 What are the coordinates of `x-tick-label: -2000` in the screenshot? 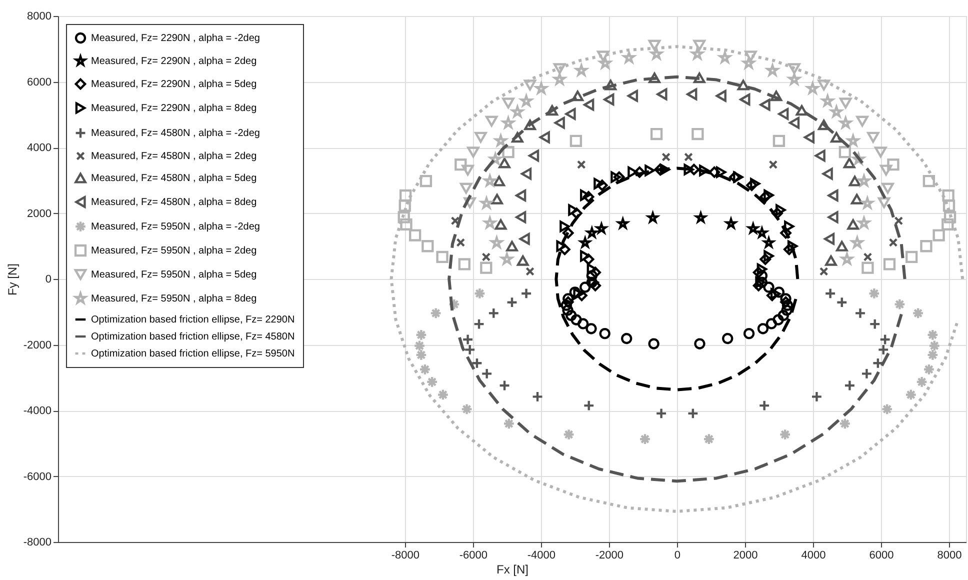 It's located at (609, 556).